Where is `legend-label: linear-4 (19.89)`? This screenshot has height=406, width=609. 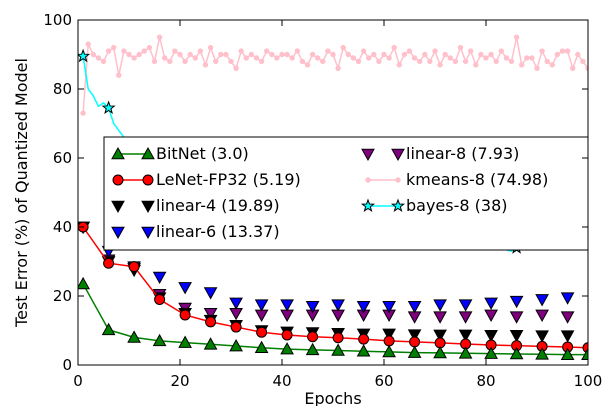 legend-label: linear-4 (19.89) is located at coordinates (218, 205).